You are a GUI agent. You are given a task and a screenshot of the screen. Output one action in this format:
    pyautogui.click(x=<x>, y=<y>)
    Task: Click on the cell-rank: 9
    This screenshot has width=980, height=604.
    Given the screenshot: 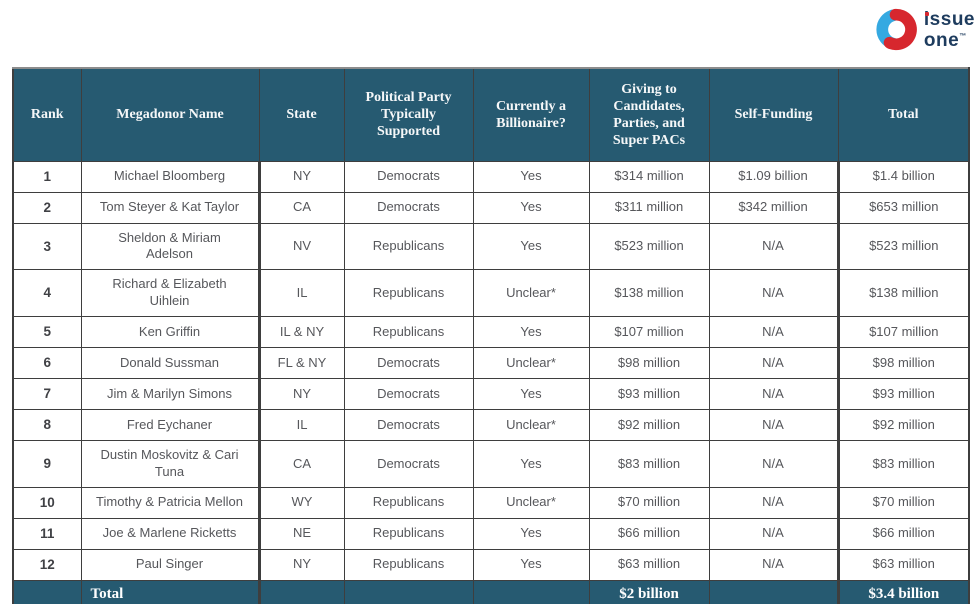 What is the action you would take?
    pyautogui.click(x=47, y=464)
    